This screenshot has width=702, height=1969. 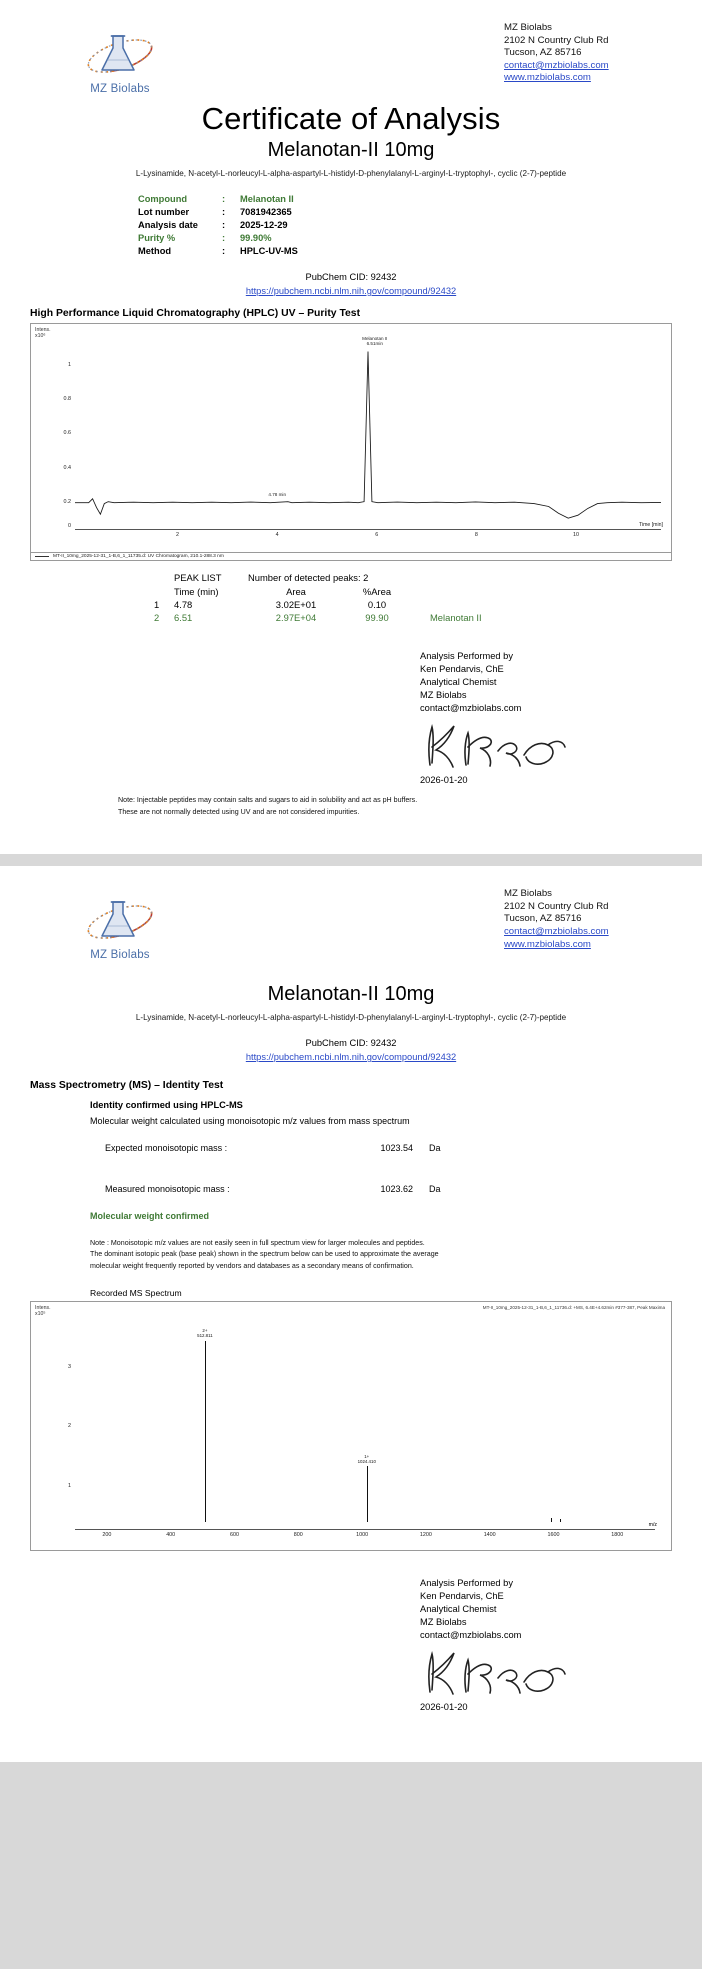 I want to click on peak-1-area: 3.02E+01, so click(x=296, y=604).